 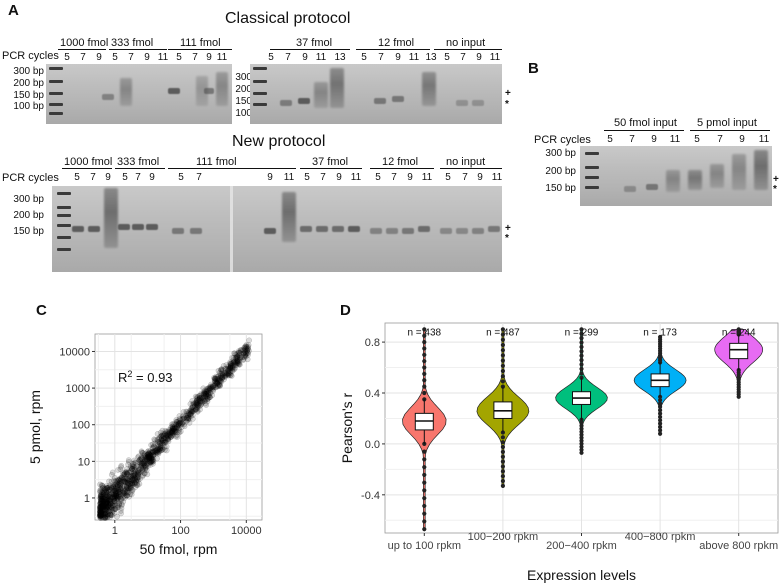 What do you see at coordinates (30, 56) in the screenshot?
I see `classical-pcr-cycles-label: PCR cycles` at bounding box center [30, 56].